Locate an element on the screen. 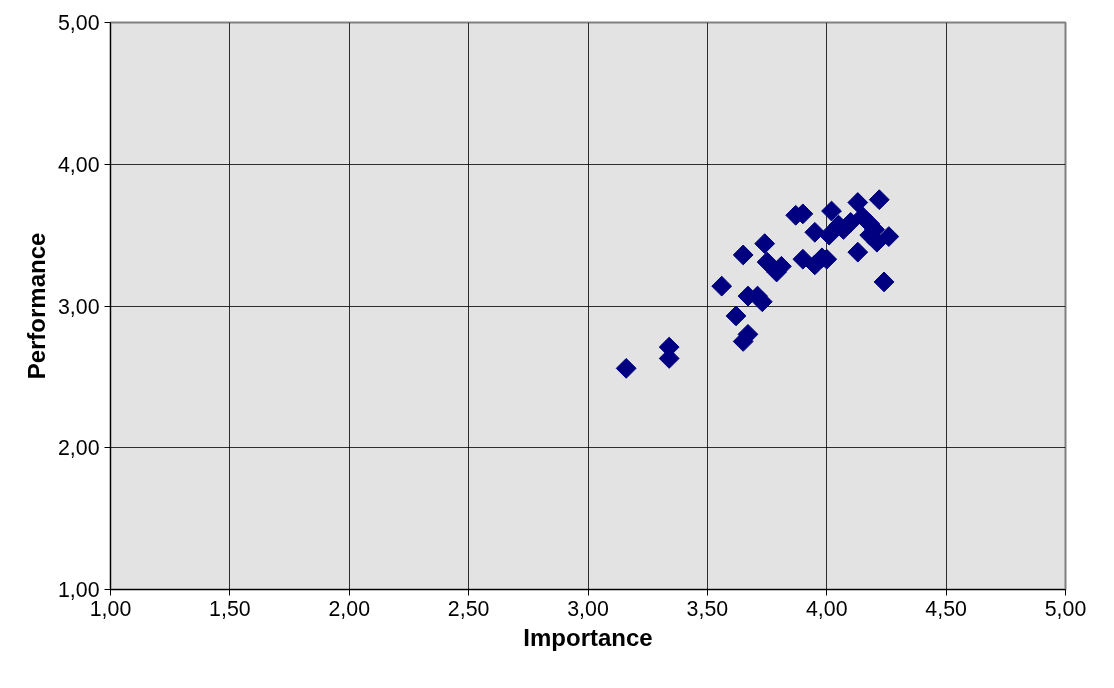 The width and height of the screenshot is (1114, 688). y-tick-label: 4,00 is located at coordinates (78, 164).